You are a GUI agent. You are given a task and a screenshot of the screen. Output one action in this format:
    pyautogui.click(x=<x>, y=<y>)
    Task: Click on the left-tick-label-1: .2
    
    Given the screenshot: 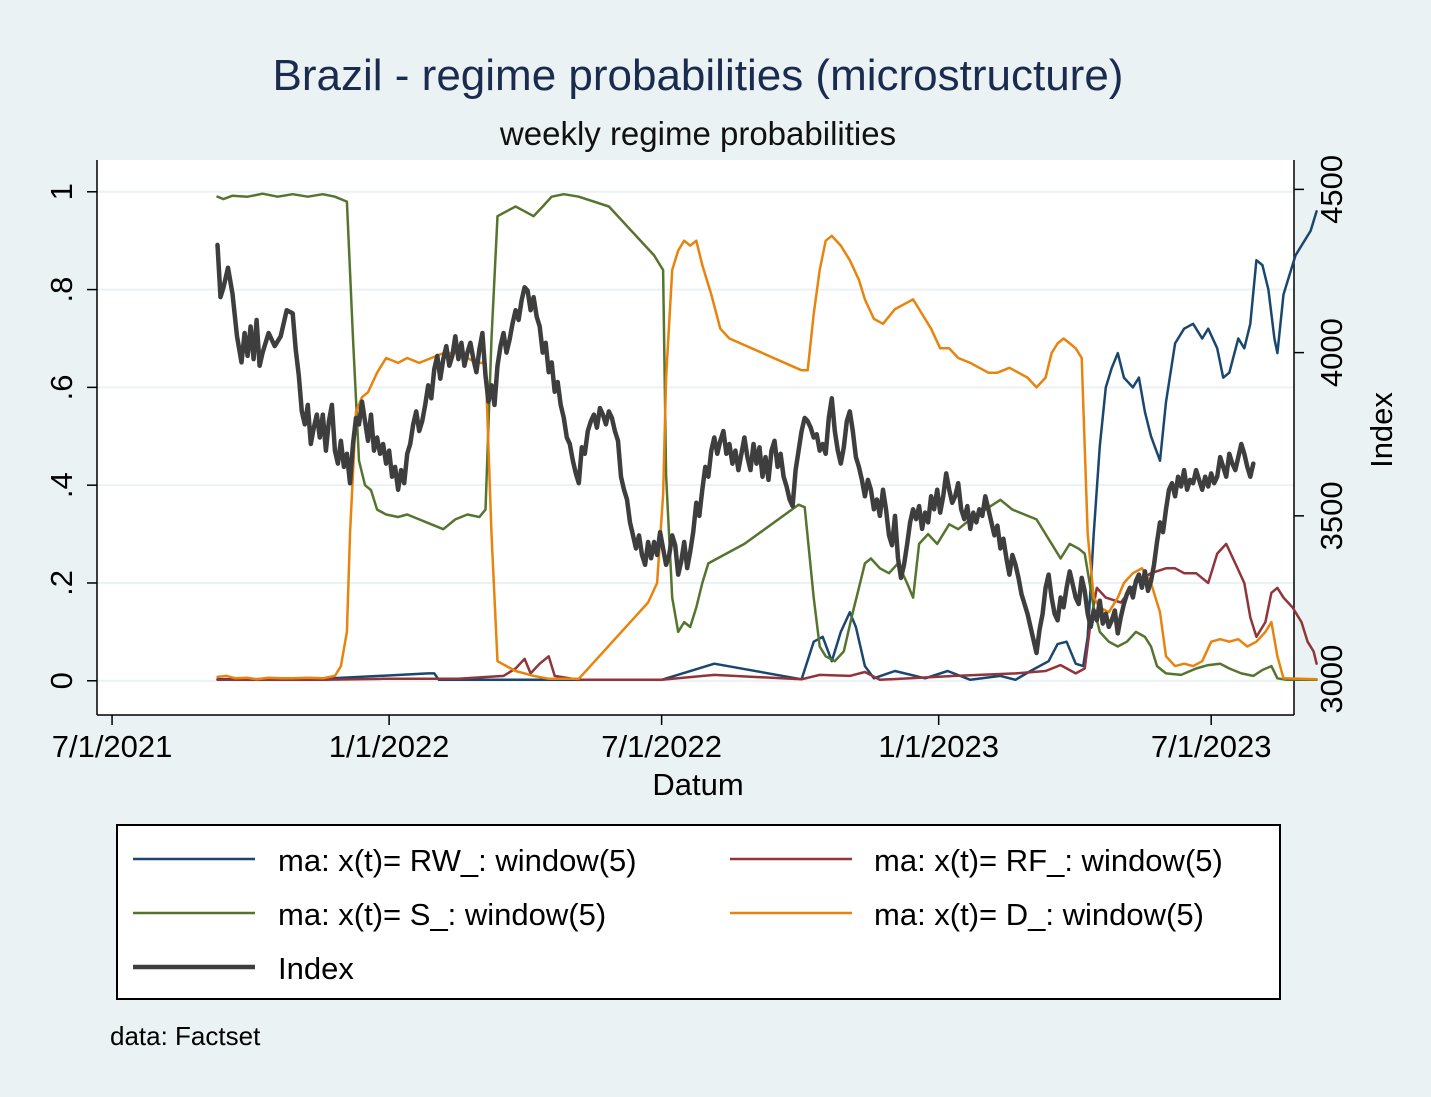 What is the action you would take?
    pyautogui.click(x=61, y=583)
    